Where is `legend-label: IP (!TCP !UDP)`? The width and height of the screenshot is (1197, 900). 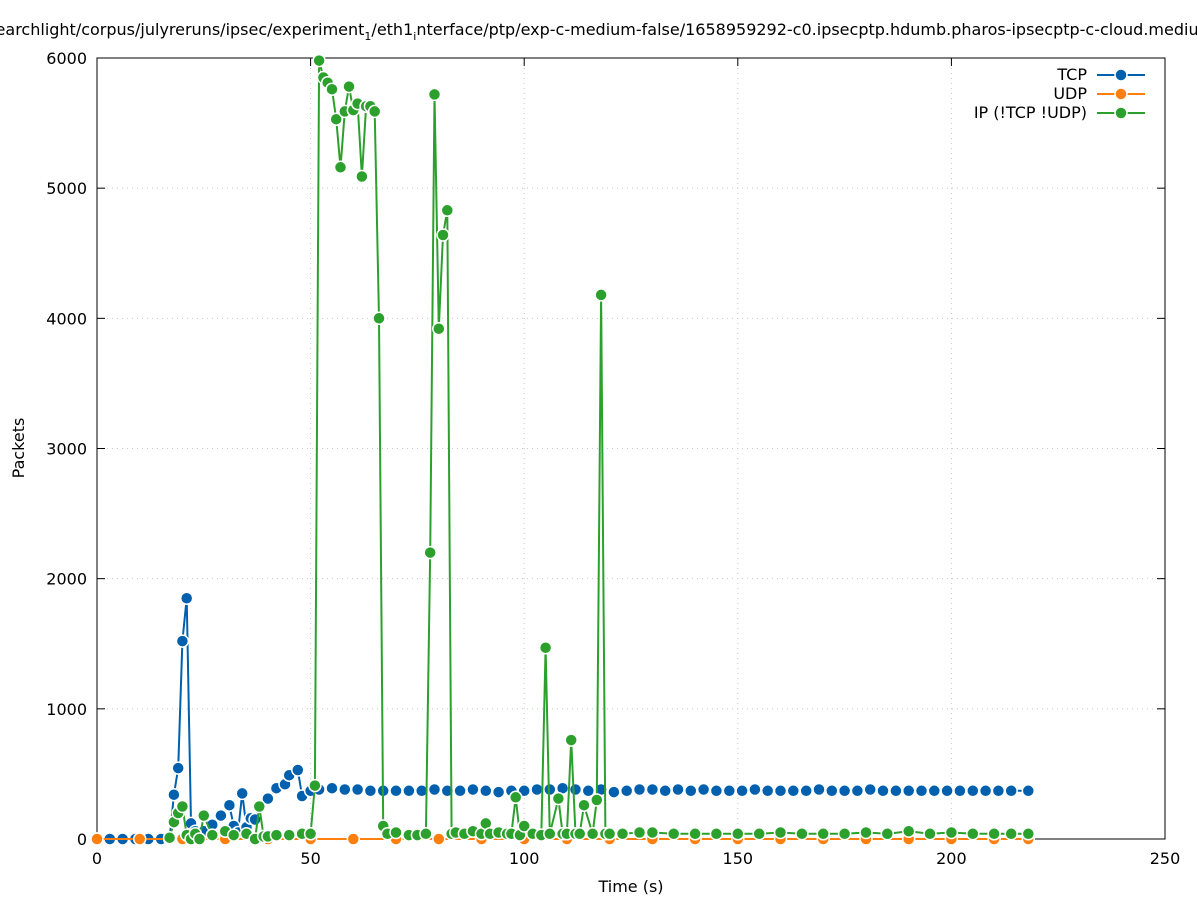
legend-label: IP (!TCP !UDP) is located at coordinates (1030, 112).